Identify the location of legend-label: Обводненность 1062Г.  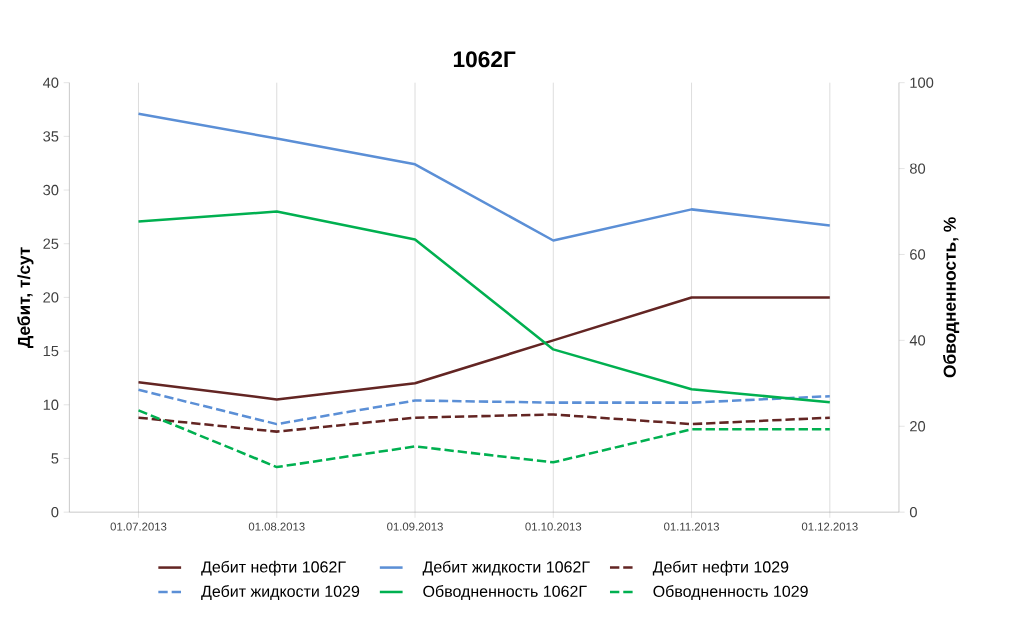
(505, 593).